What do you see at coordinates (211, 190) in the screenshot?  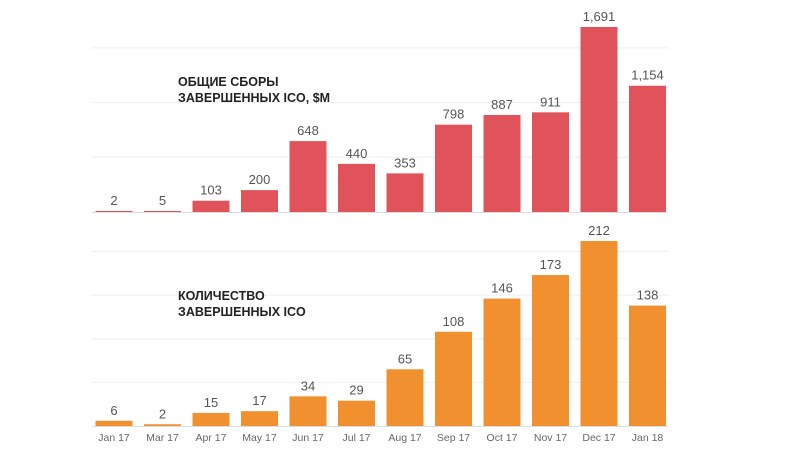 I see `funds-data-label: 103` at bounding box center [211, 190].